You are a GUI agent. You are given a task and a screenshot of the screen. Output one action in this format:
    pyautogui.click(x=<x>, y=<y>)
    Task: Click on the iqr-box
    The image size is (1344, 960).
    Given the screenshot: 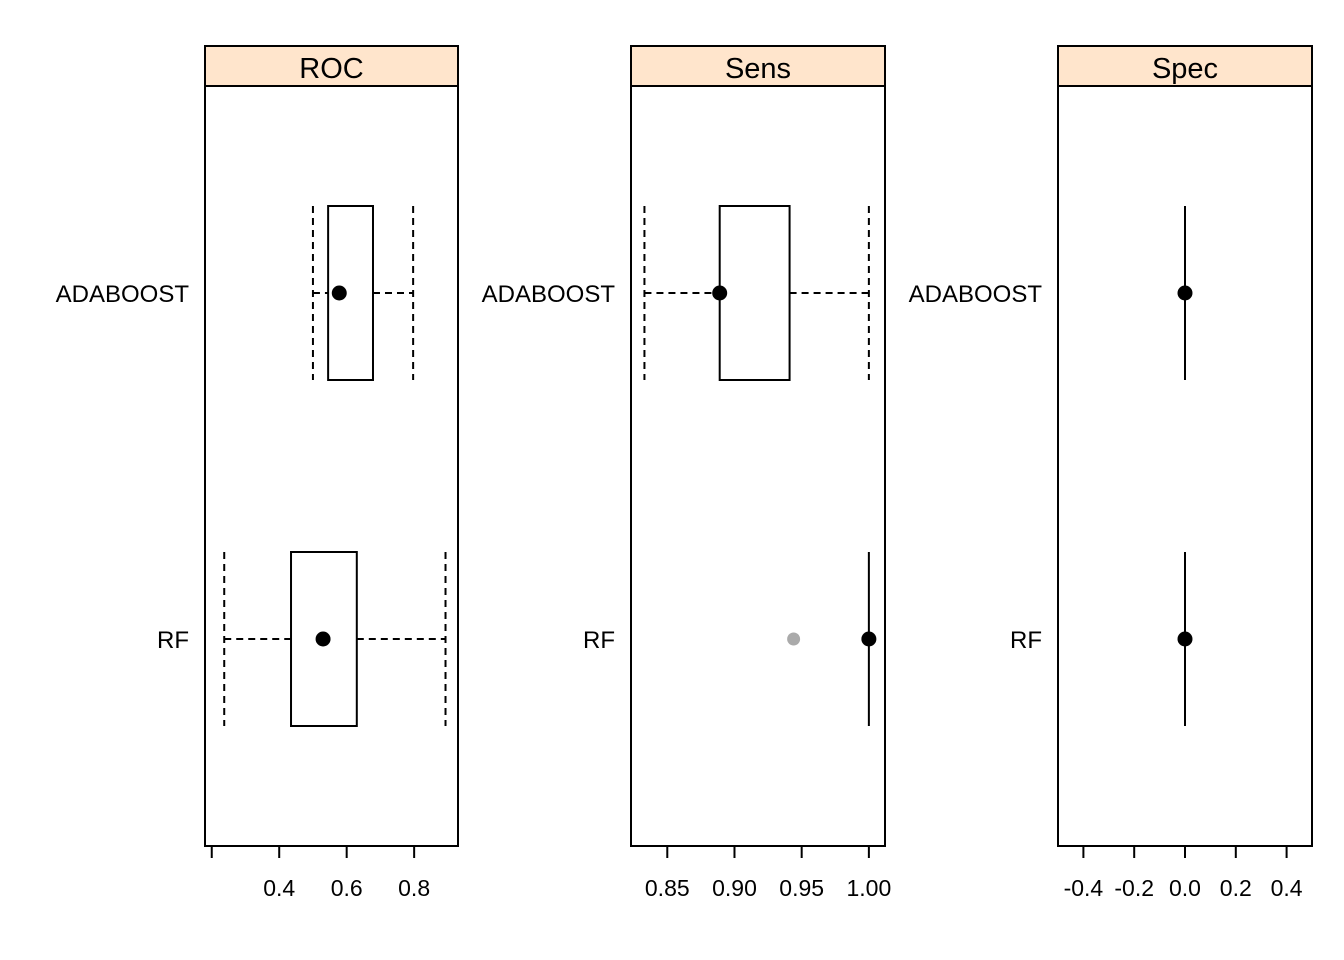 What is the action you would take?
    pyautogui.click(x=754, y=293)
    